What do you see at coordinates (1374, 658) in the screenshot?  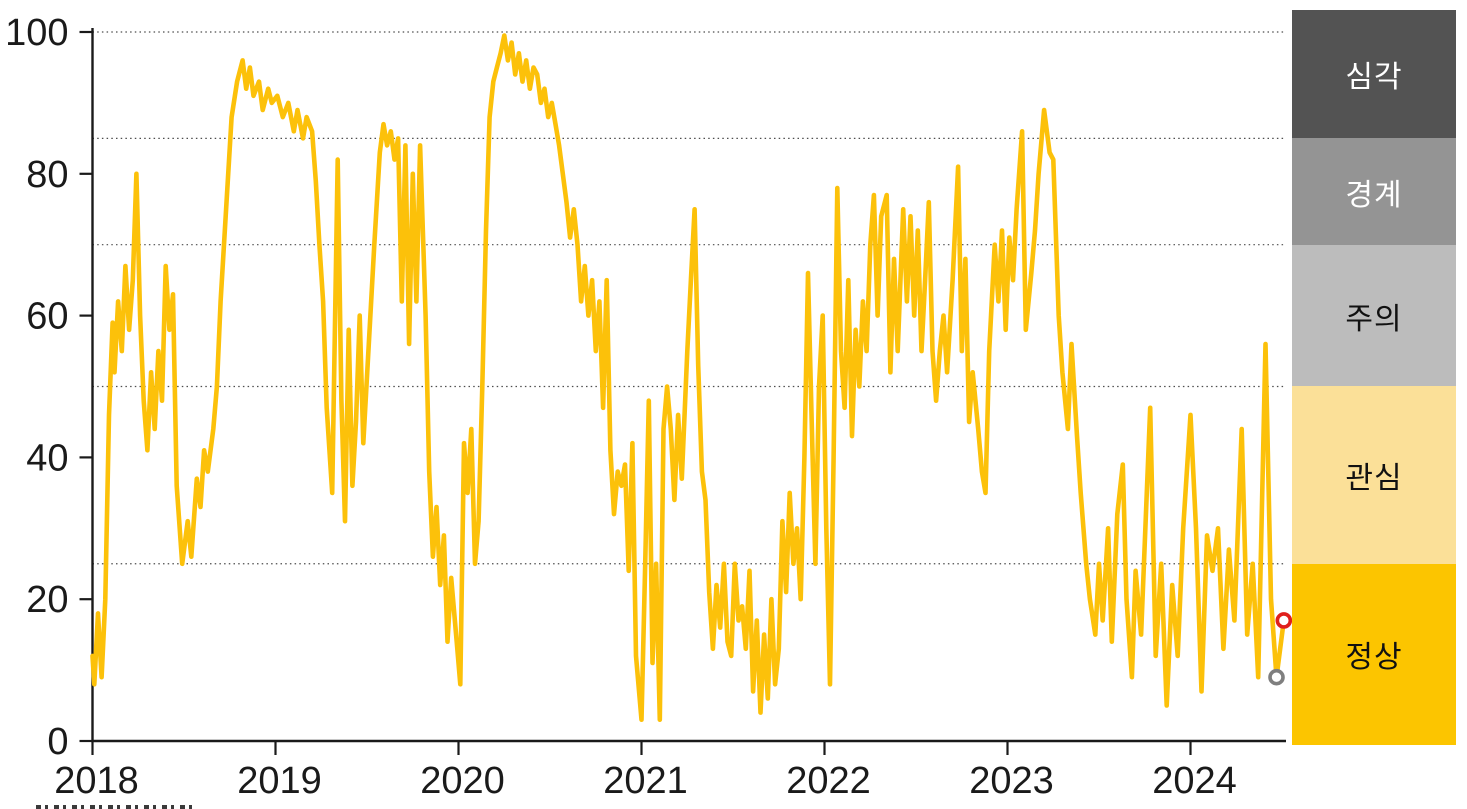 I see `risk-zone-label: 정상` at bounding box center [1374, 658].